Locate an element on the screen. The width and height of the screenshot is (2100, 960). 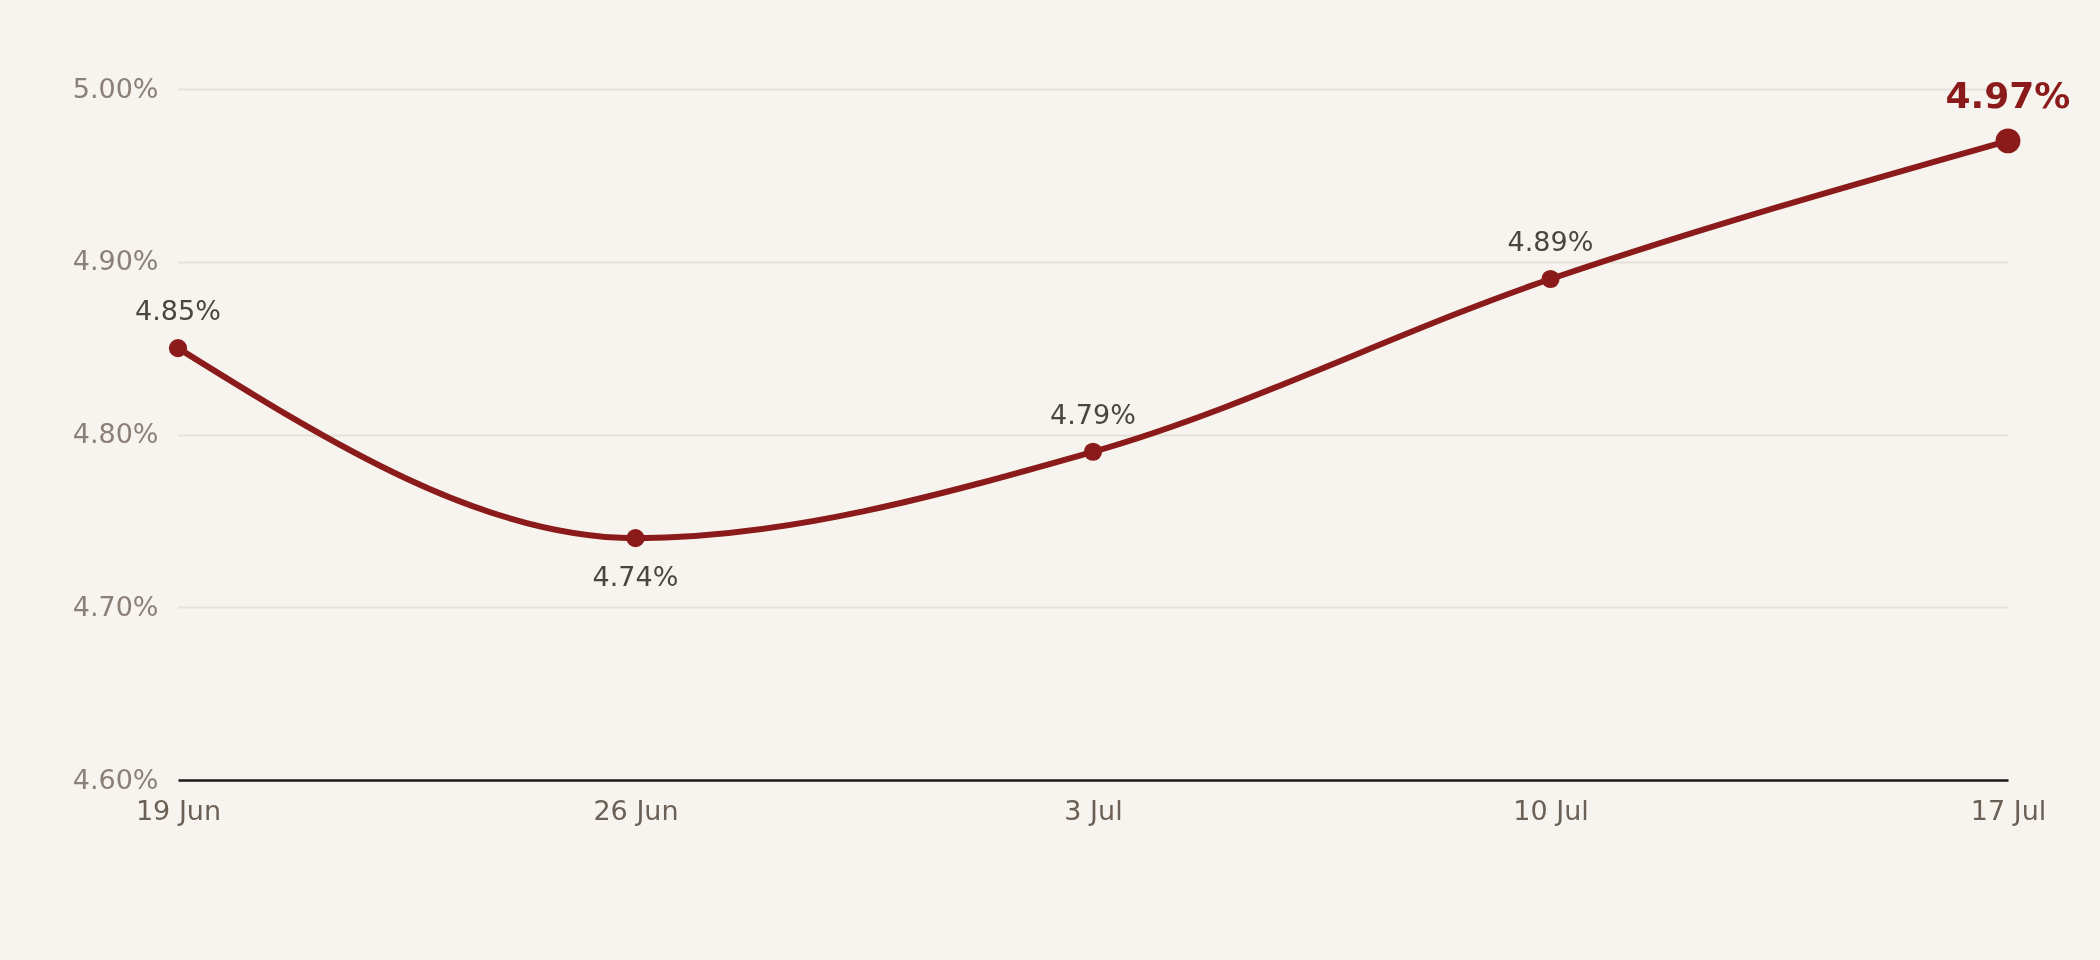
data-label: 4.74% is located at coordinates (635, 577).